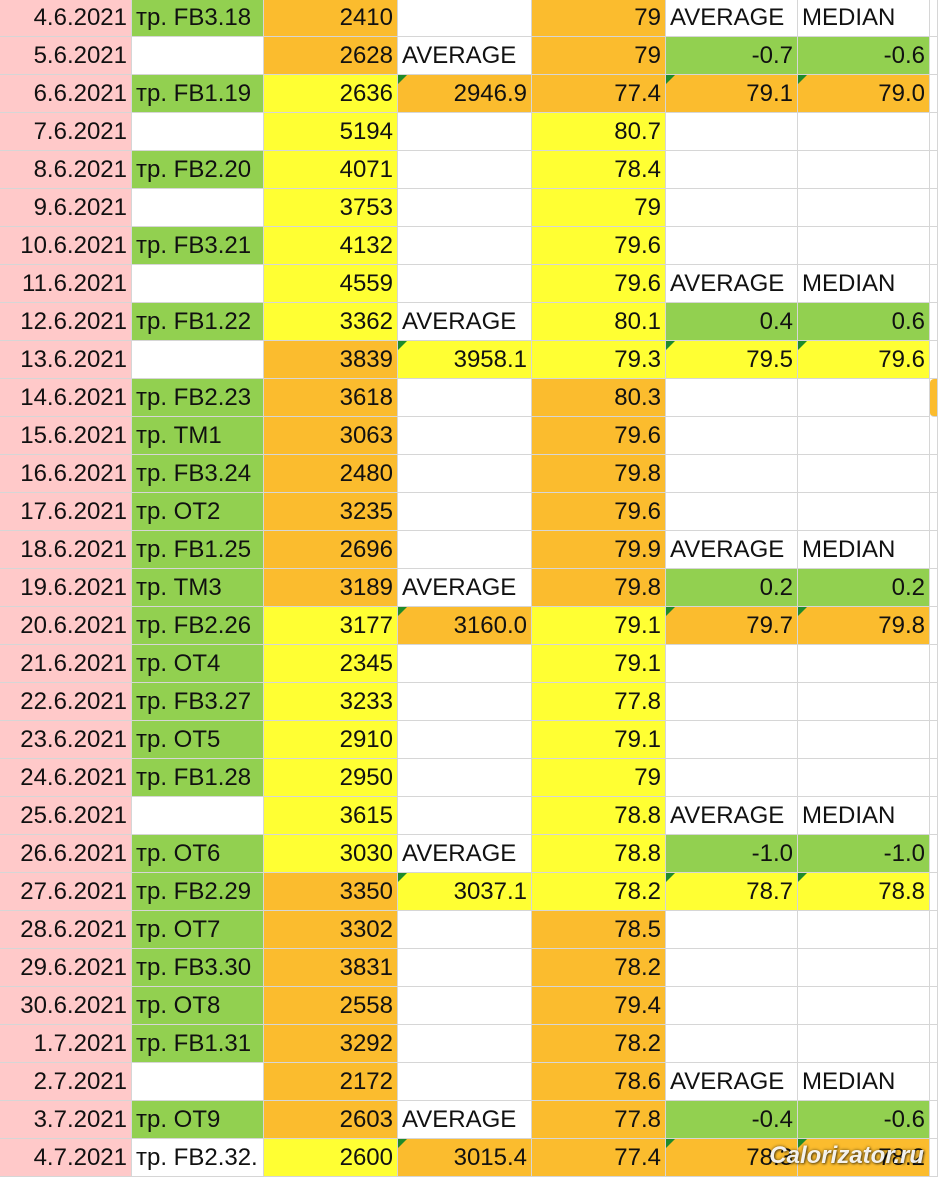 The height and width of the screenshot is (1186, 938). What do you see at coordinates (732, 56) in the screenshot?
I see `stat-average-cell: -0.7` at bounding box center [732, 56].